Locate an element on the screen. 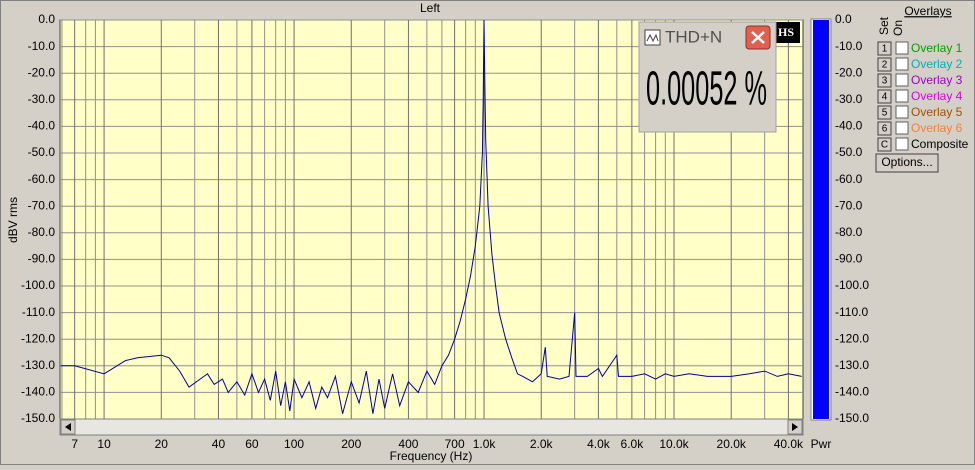  meter-tick-label: -150.0 is located at coordinates (852, 418).